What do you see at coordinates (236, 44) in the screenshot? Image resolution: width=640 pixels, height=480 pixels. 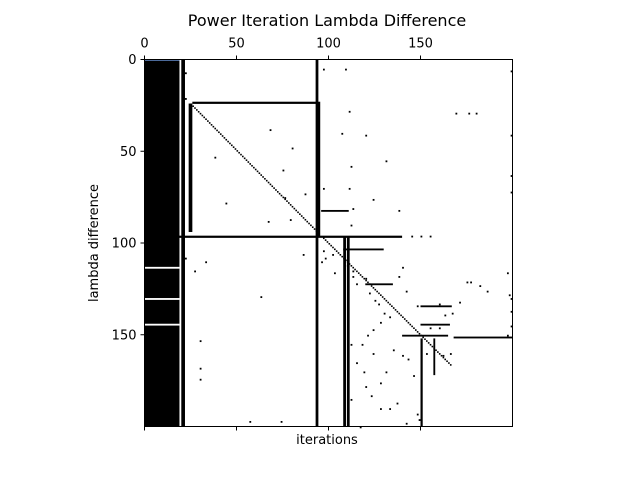 I see `x-tick-label: 50` at bounding box center [236, 44].